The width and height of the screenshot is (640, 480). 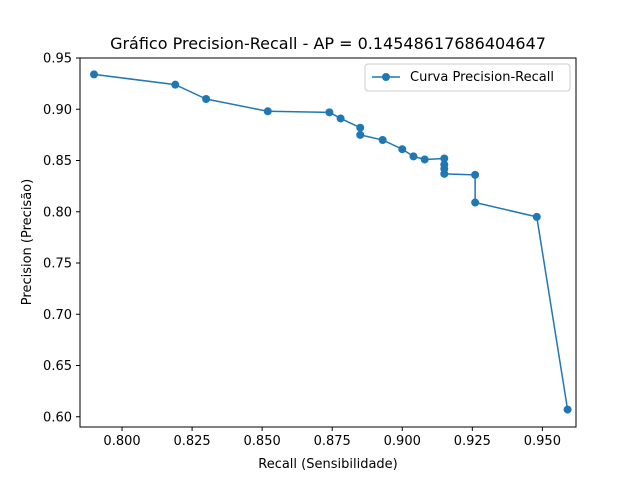 What do you see at coordinates (386, 77) in the screenshot?
I see `legend-marker-swatch` at bounding box center [386, 77].